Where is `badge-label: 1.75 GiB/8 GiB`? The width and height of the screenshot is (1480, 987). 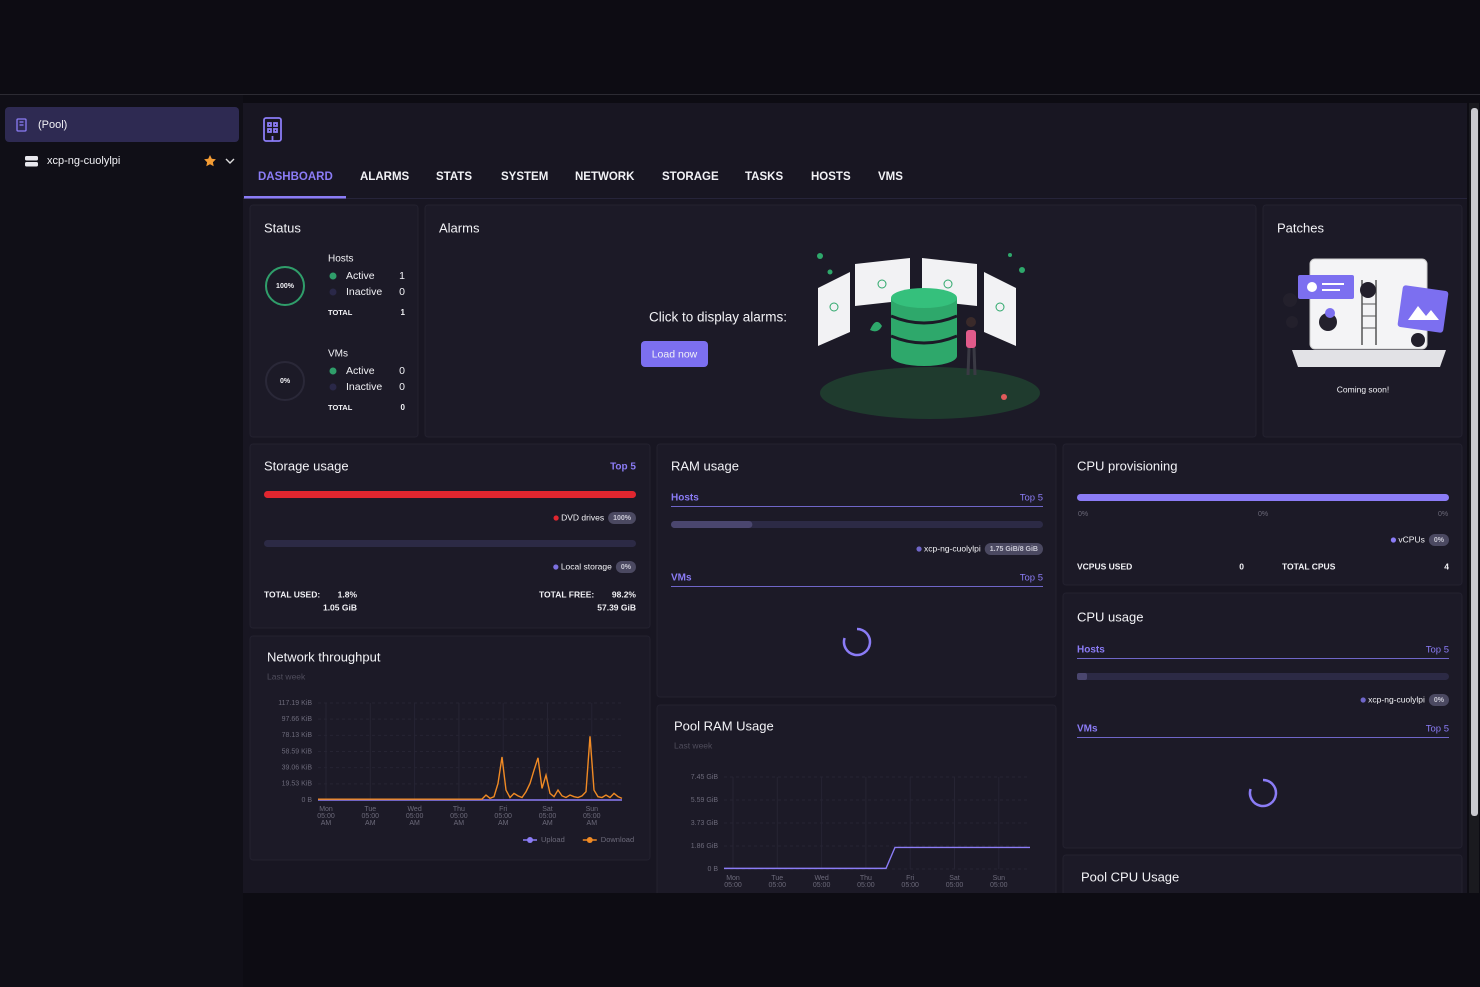 badge-label: 1.75 GiB/8 GiB is located at coordinates (1014, 549).